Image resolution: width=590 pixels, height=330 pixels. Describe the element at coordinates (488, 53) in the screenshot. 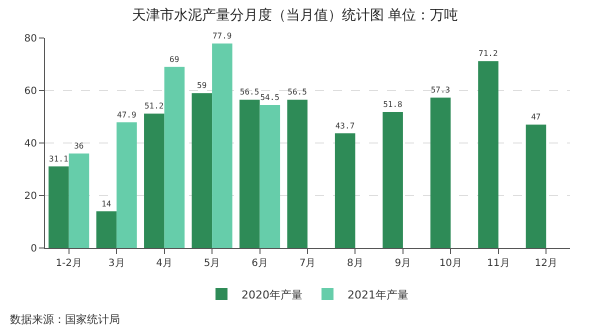

I see `data-label: 71.2` at that location.